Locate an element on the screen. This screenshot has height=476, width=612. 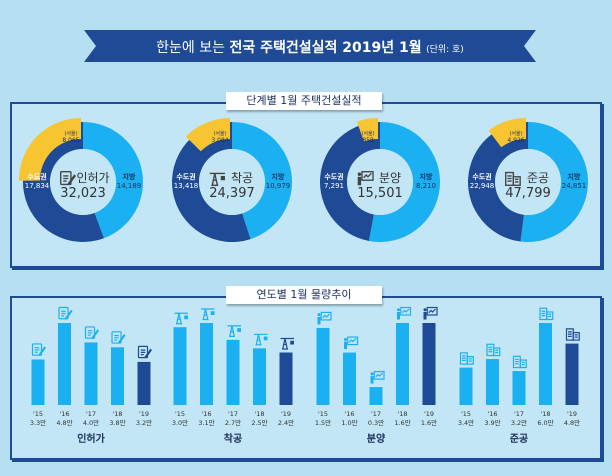
title-prefix: 한눈에 보는 is located at coordinates (191, 48).